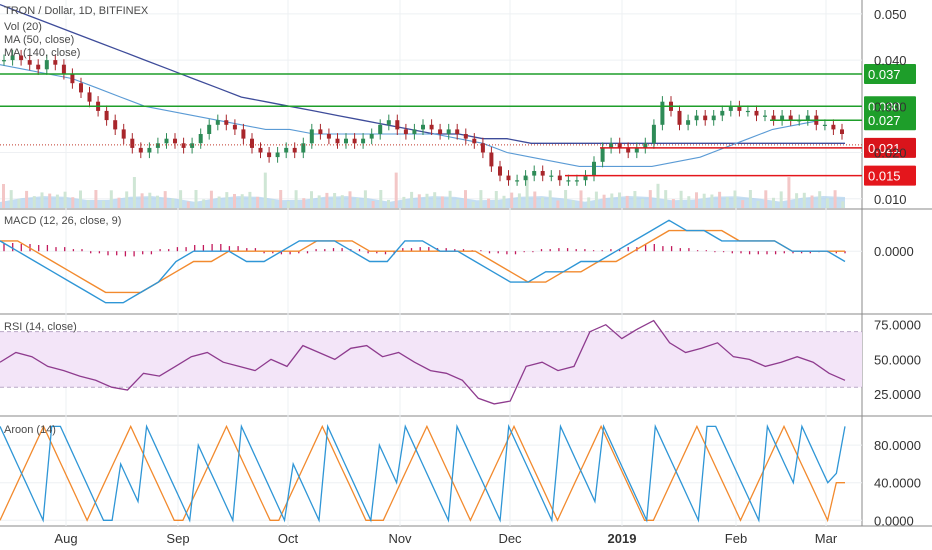 This screenshot has width=932, height=550. What do you see at coordinates (894, 251) in the screenshot?
I see `macd-axis-tick: 0.0000` at bounding box center [894, 251].